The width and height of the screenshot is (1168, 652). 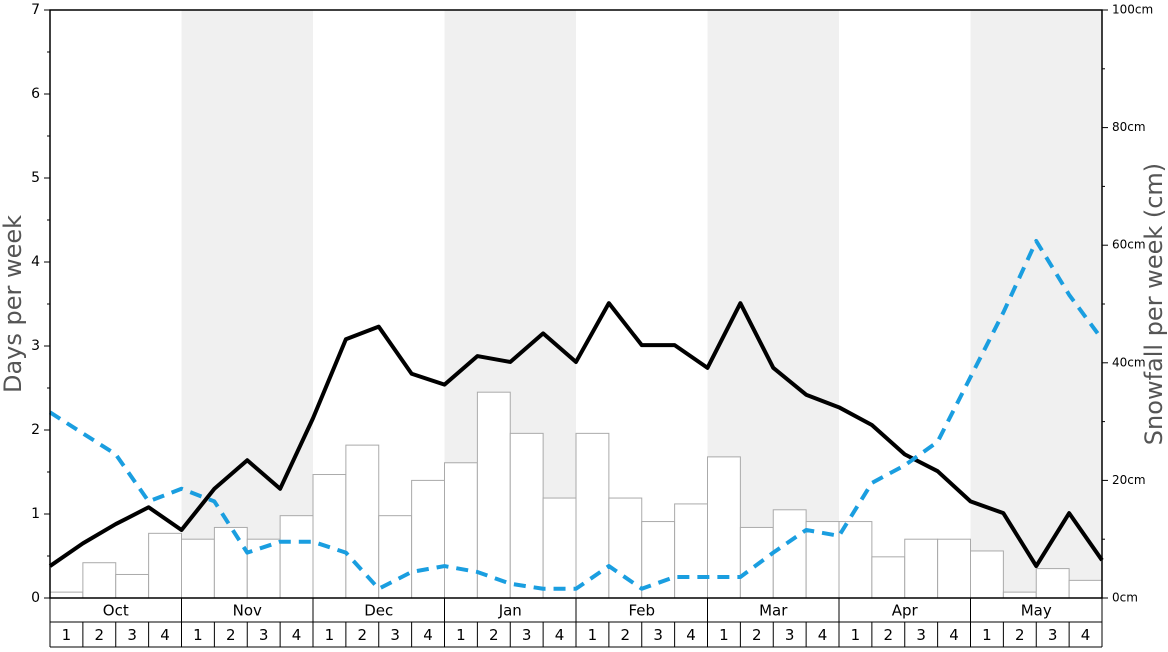 What do you see at coordinates (1129, 245) in the screenshot?
I see `y2-tick-label: 60cm` at bounding box center [1129, 245].